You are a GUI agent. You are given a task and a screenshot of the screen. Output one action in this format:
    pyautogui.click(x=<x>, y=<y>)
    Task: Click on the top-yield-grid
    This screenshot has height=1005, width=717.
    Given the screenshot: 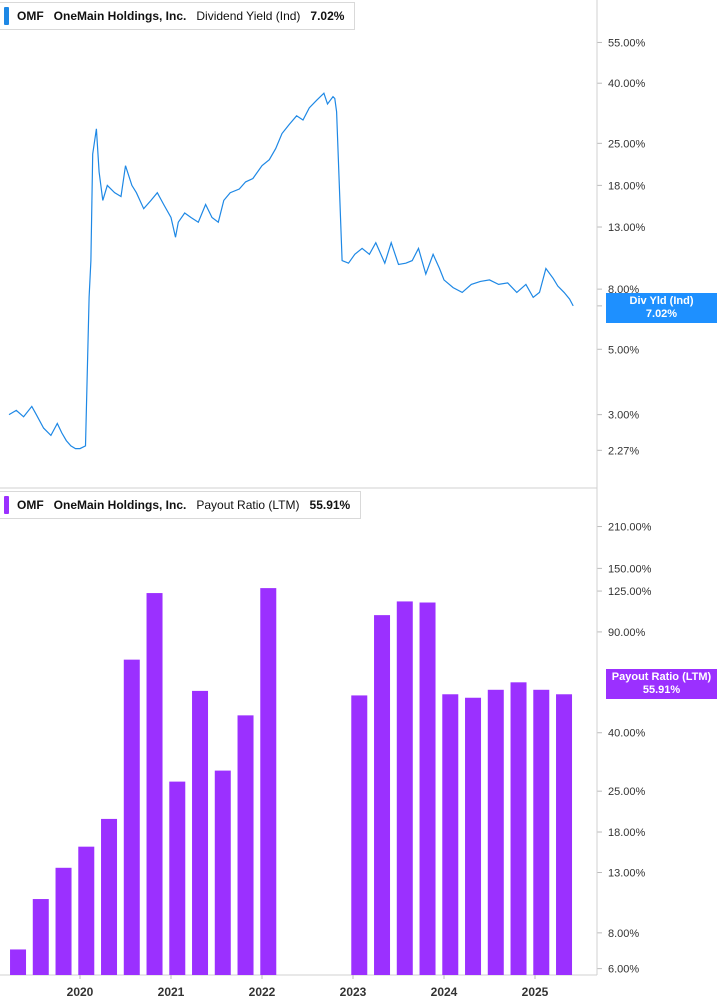 What is the action you would take?
    pyautogui.click(x=599, y=246)
    